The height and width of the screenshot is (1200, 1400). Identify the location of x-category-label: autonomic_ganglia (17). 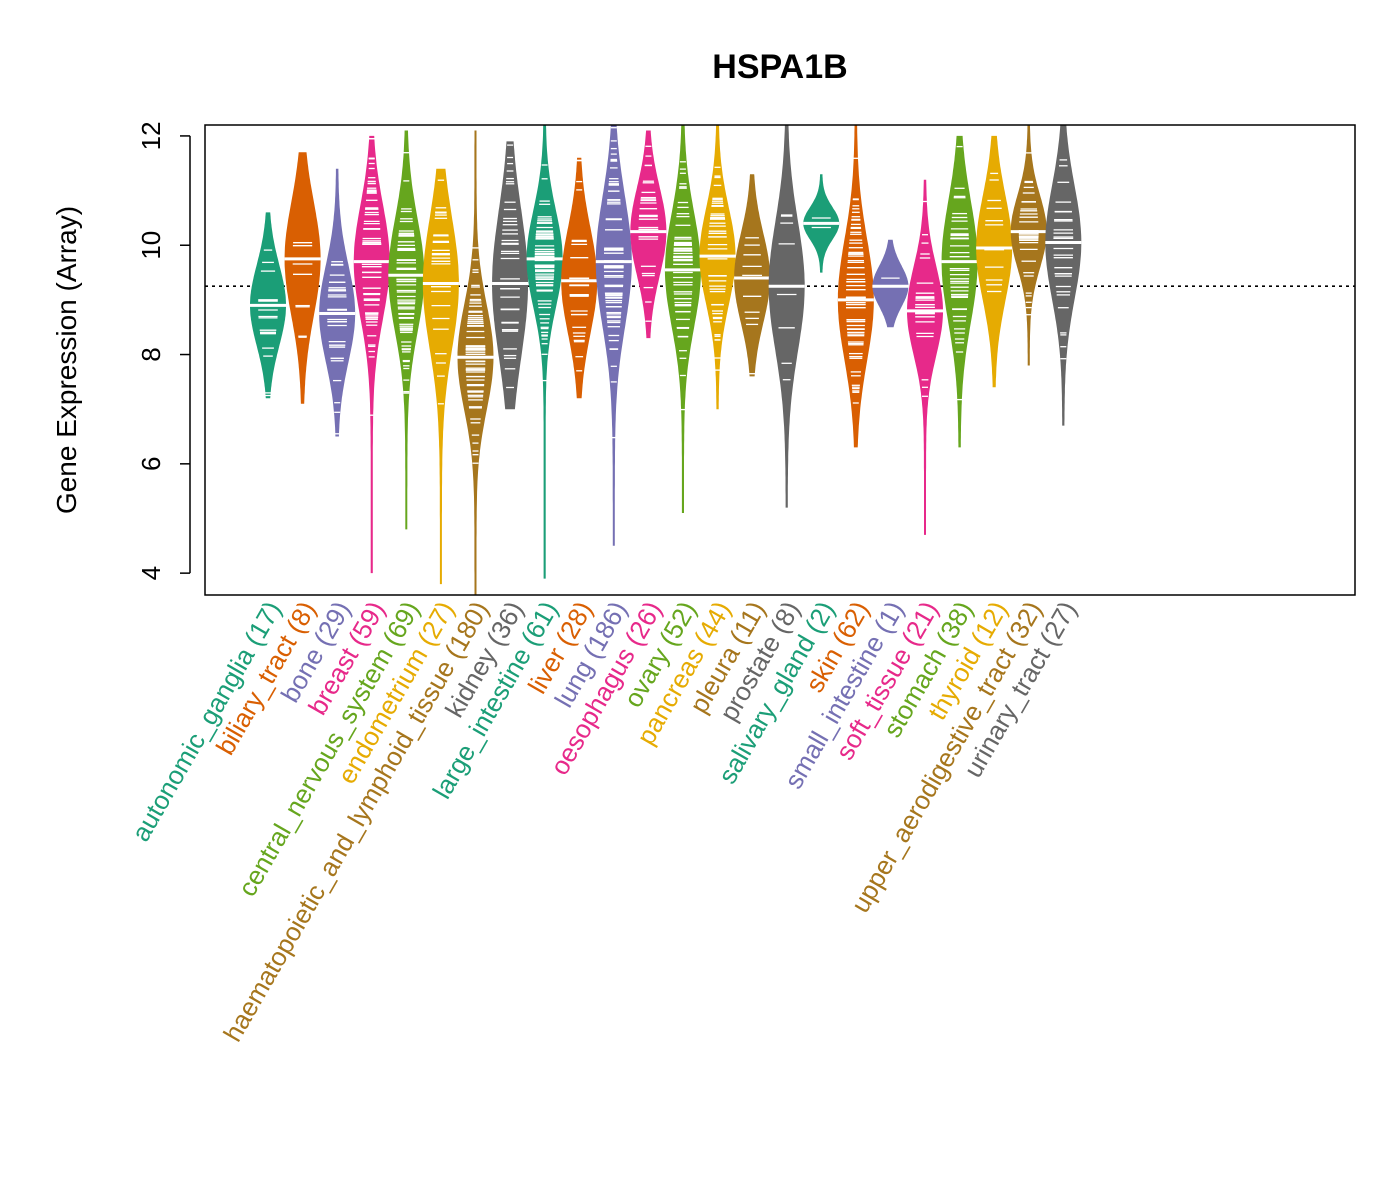
(206, 721).